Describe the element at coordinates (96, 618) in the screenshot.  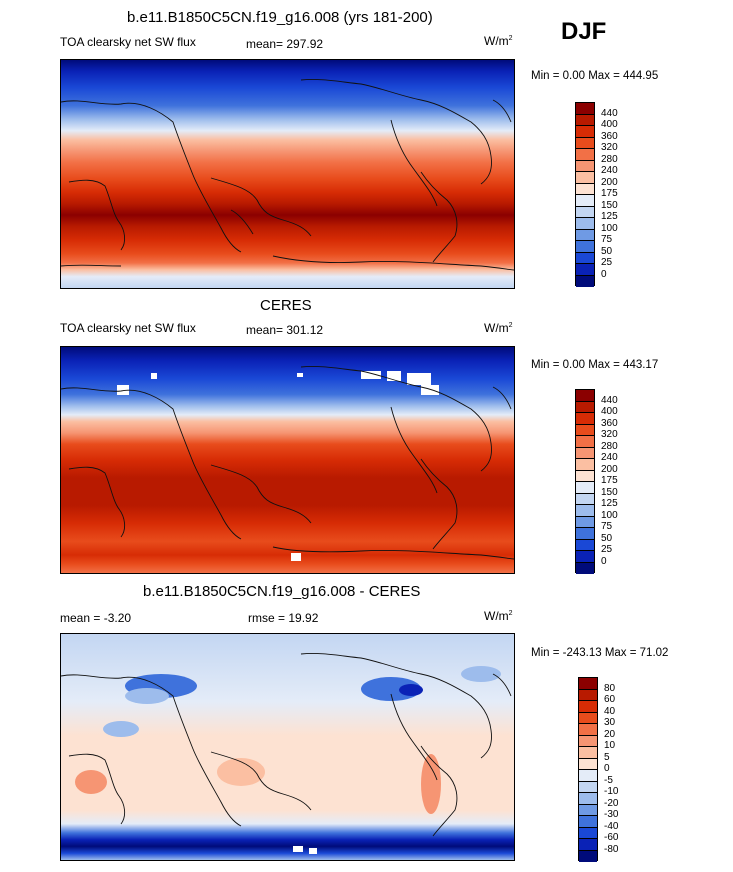
I see `panel-3-mean-label: mean = -3.20` at that location.